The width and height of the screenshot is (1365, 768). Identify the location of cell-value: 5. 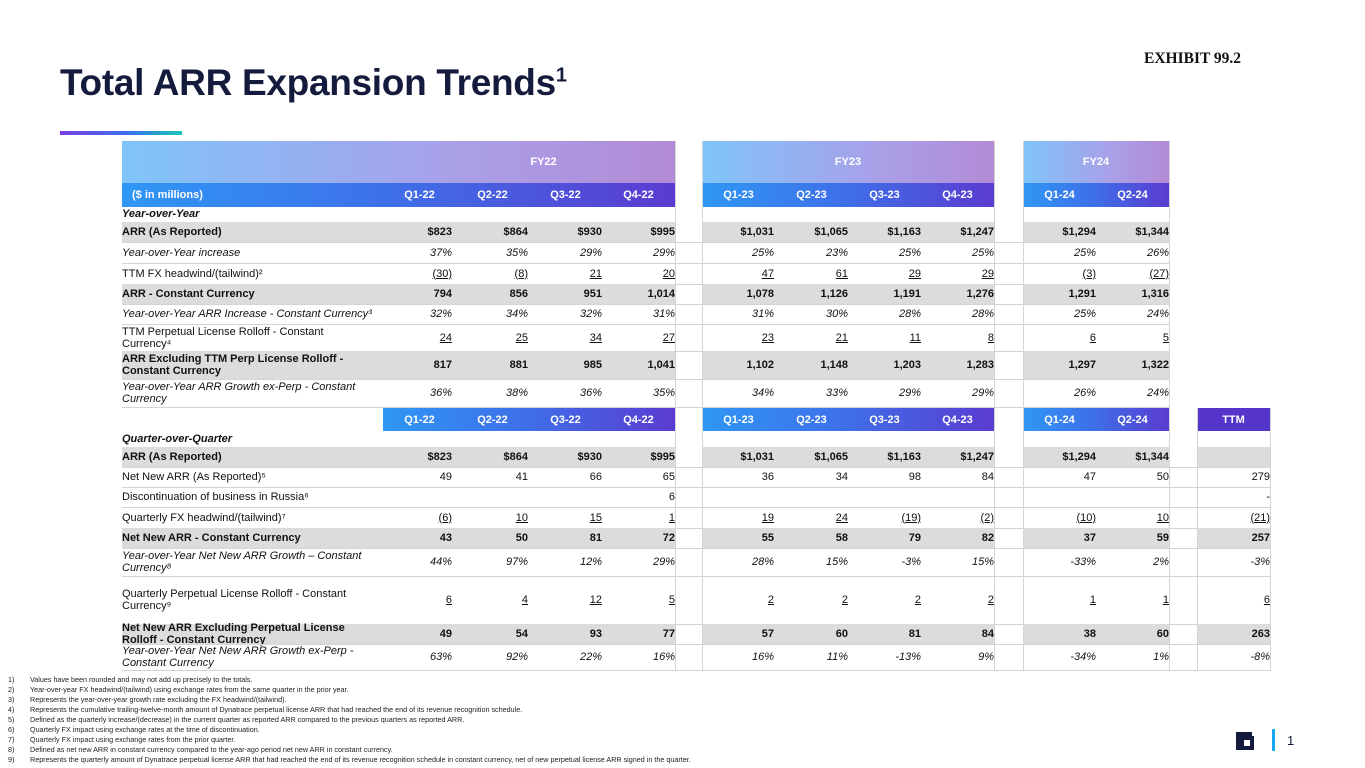
(1165, 337).